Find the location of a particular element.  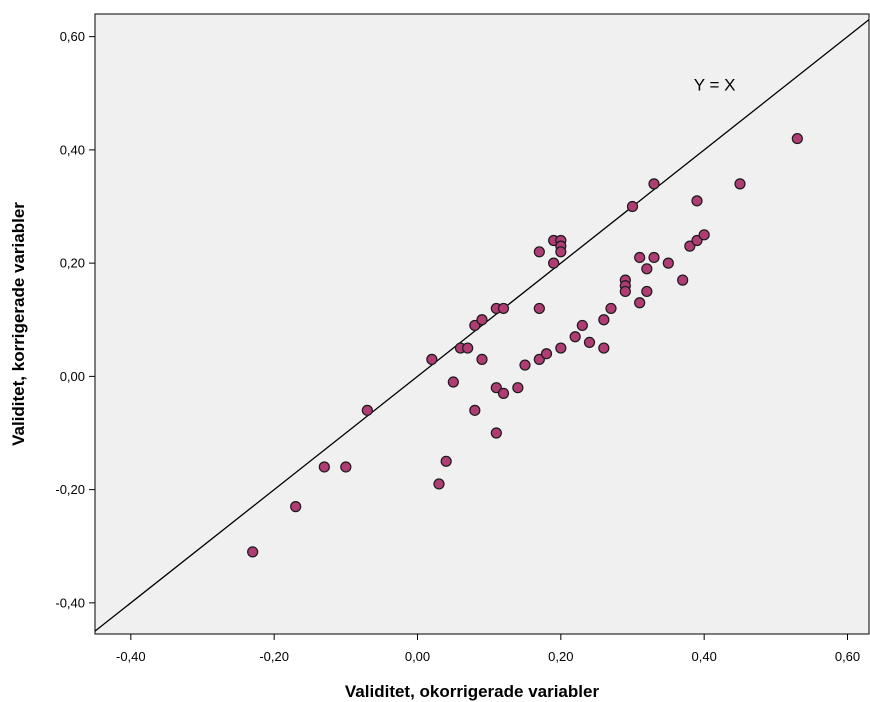

x-tick-label: 0,00 is located at coordinates (417, 656).